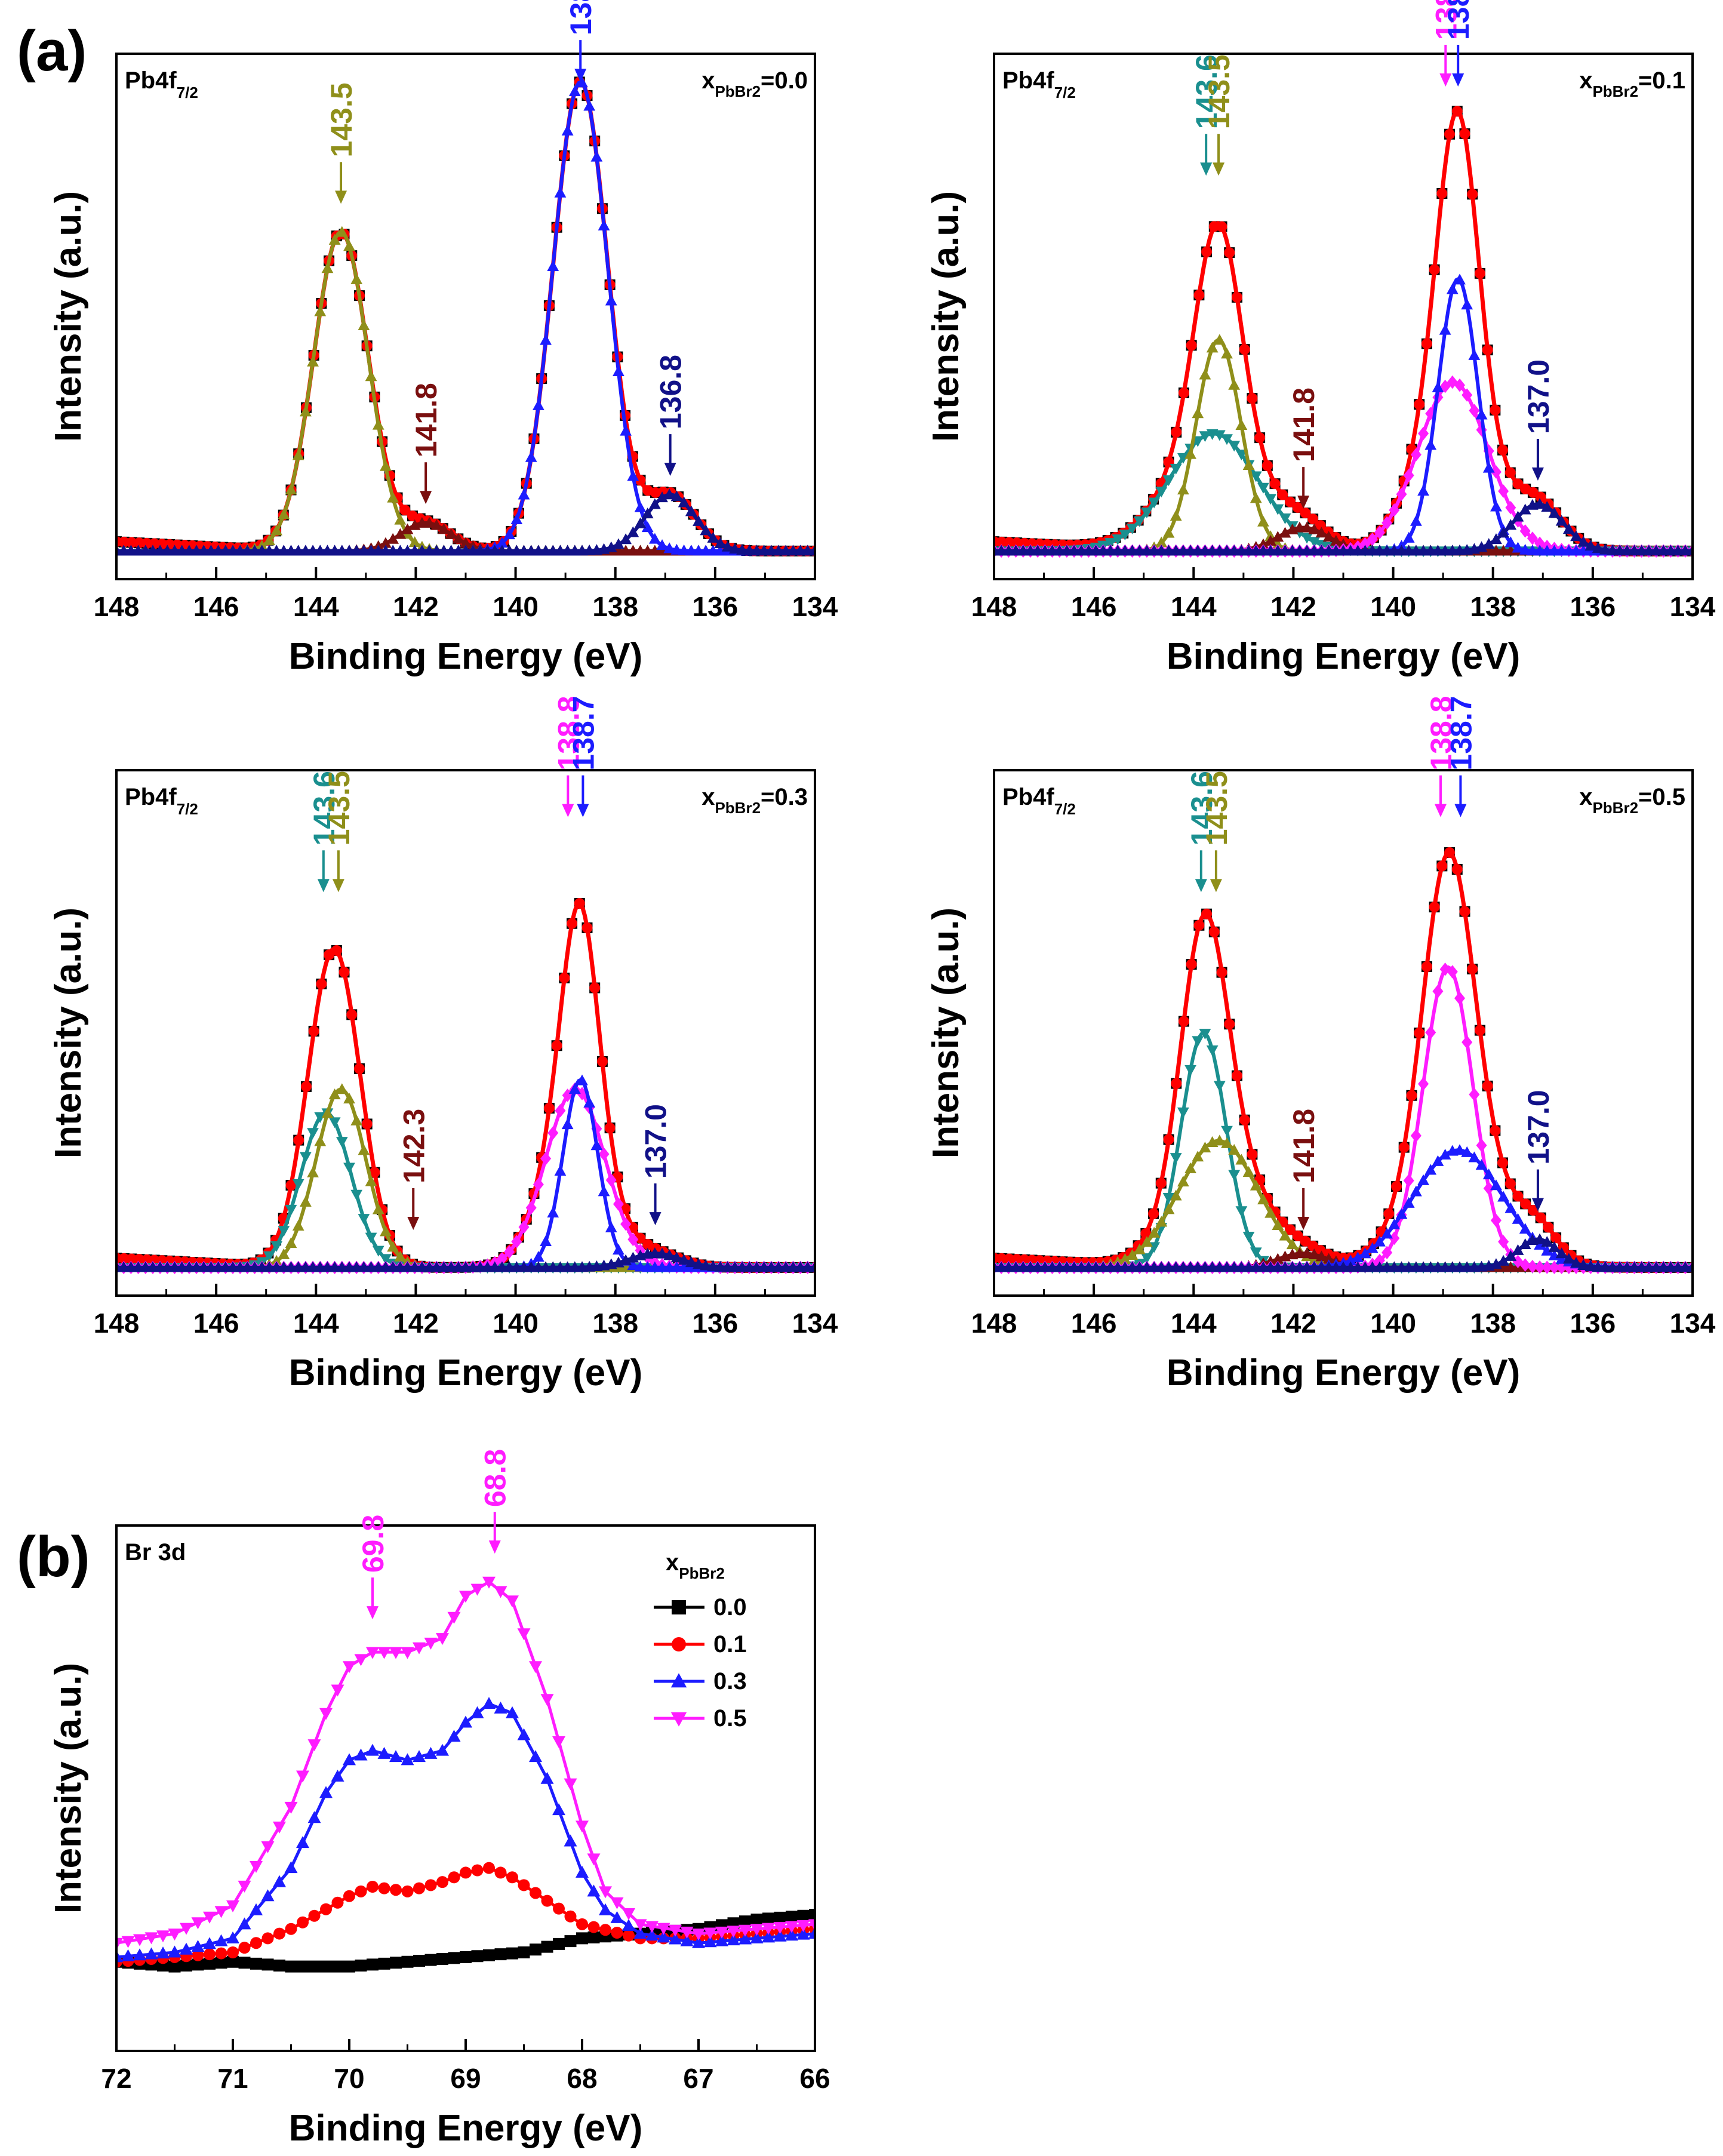 This screenshot has width=1723, height=2156. What do you see at coordinates (466, 1941) in the screenshot?
I see `series-markers-0.0` at bounding box center [466, 1941].